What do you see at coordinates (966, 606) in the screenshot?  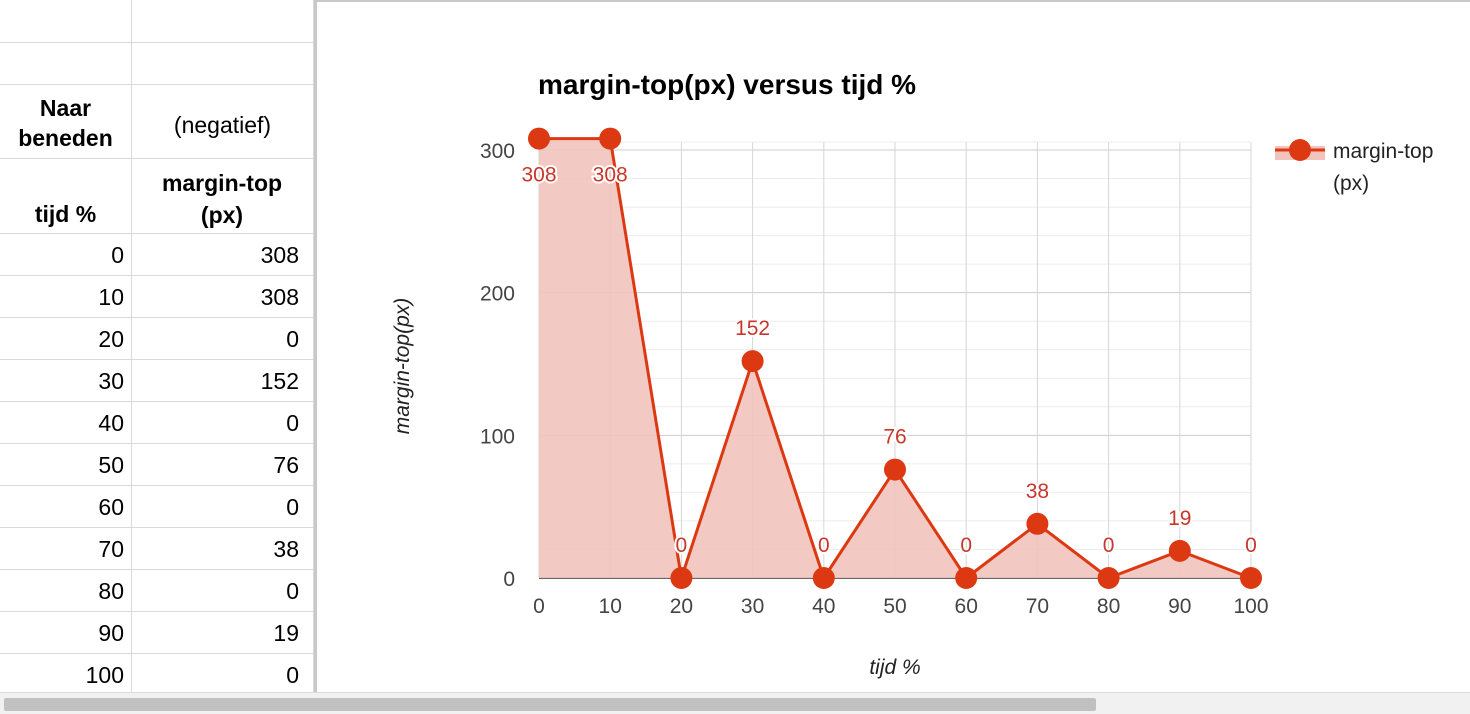 I see `x-tick-label: 60` at bounding box center [966, 606].